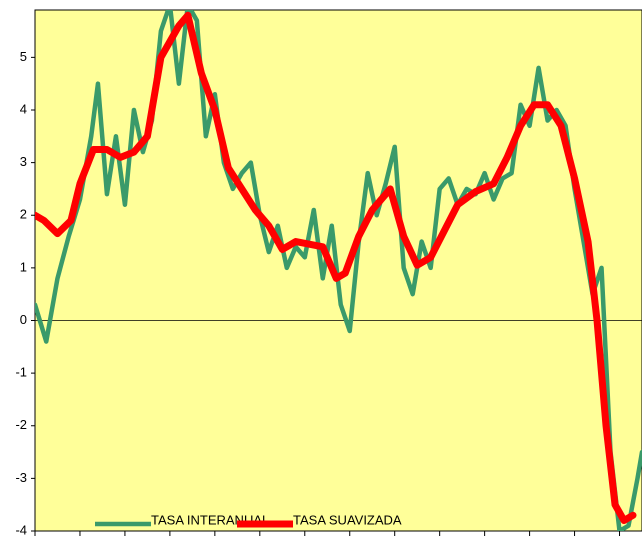  Describe the element at coordinates (23, 161) in the screenshot. I see `y-tick-label: 3` at that location.